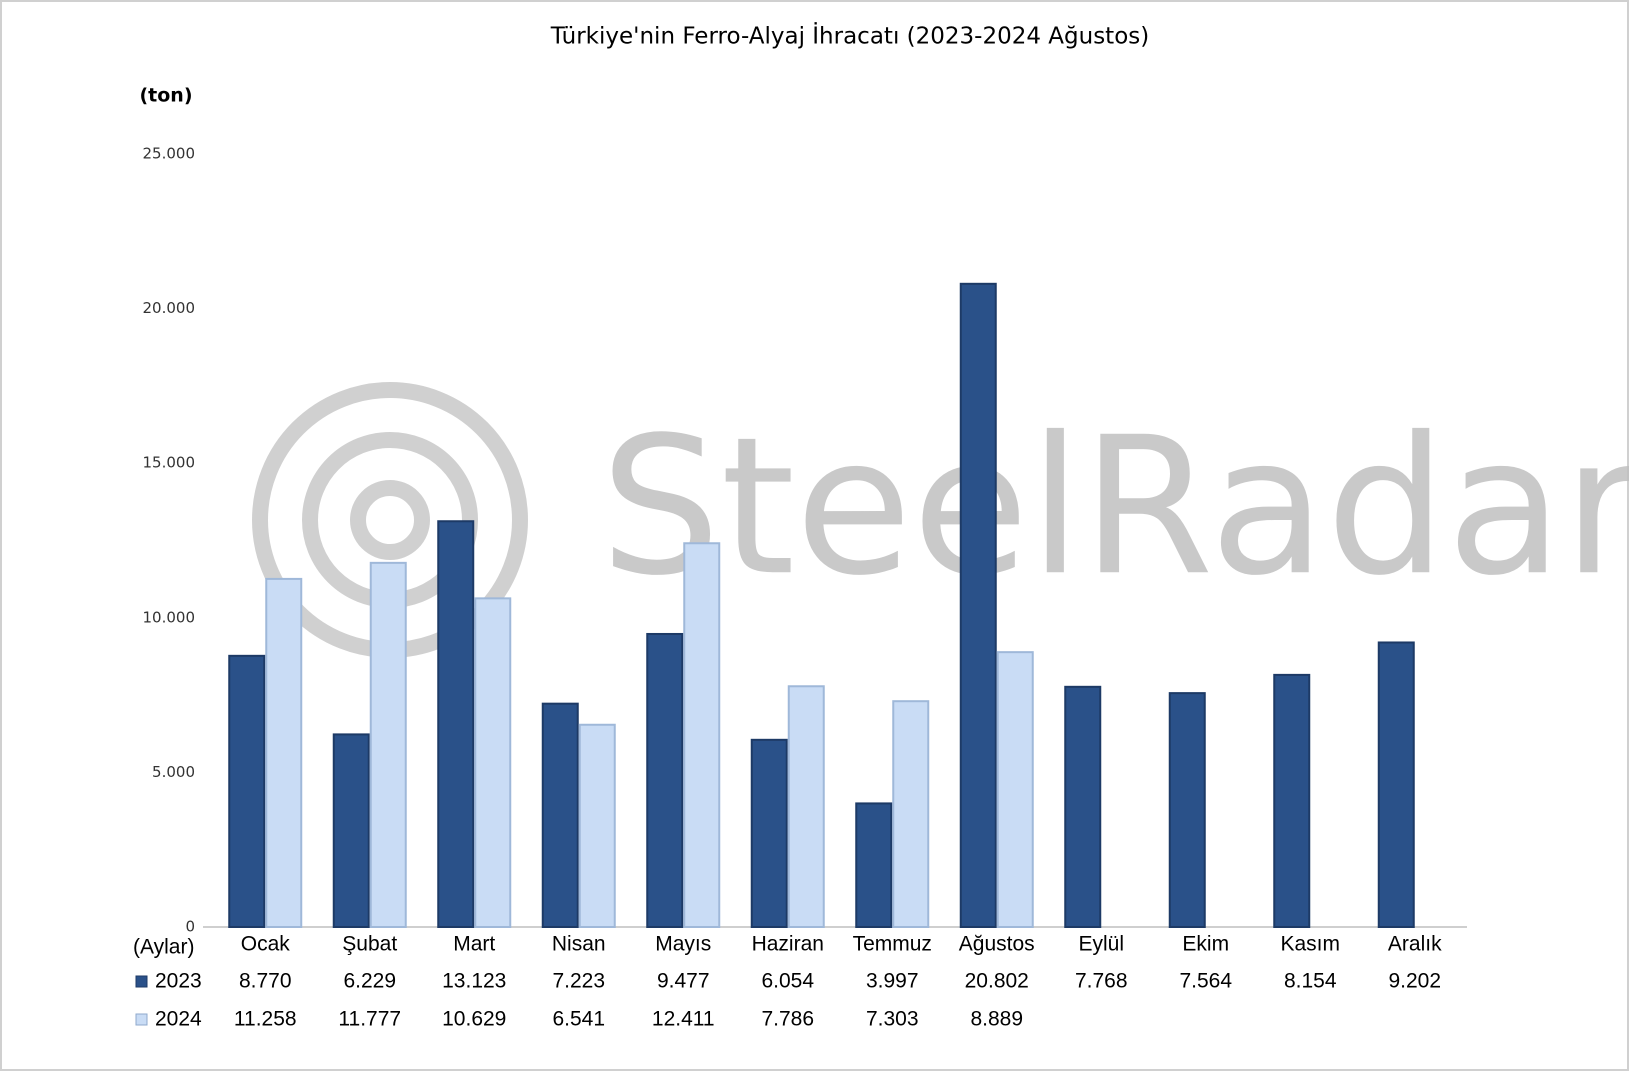 This screenshot has height=1071, width=1629. What do you see at coordinates (165, 96) in the screenshot?
I see `y-axis-label: (ton)` at bounding box center [165, 96].